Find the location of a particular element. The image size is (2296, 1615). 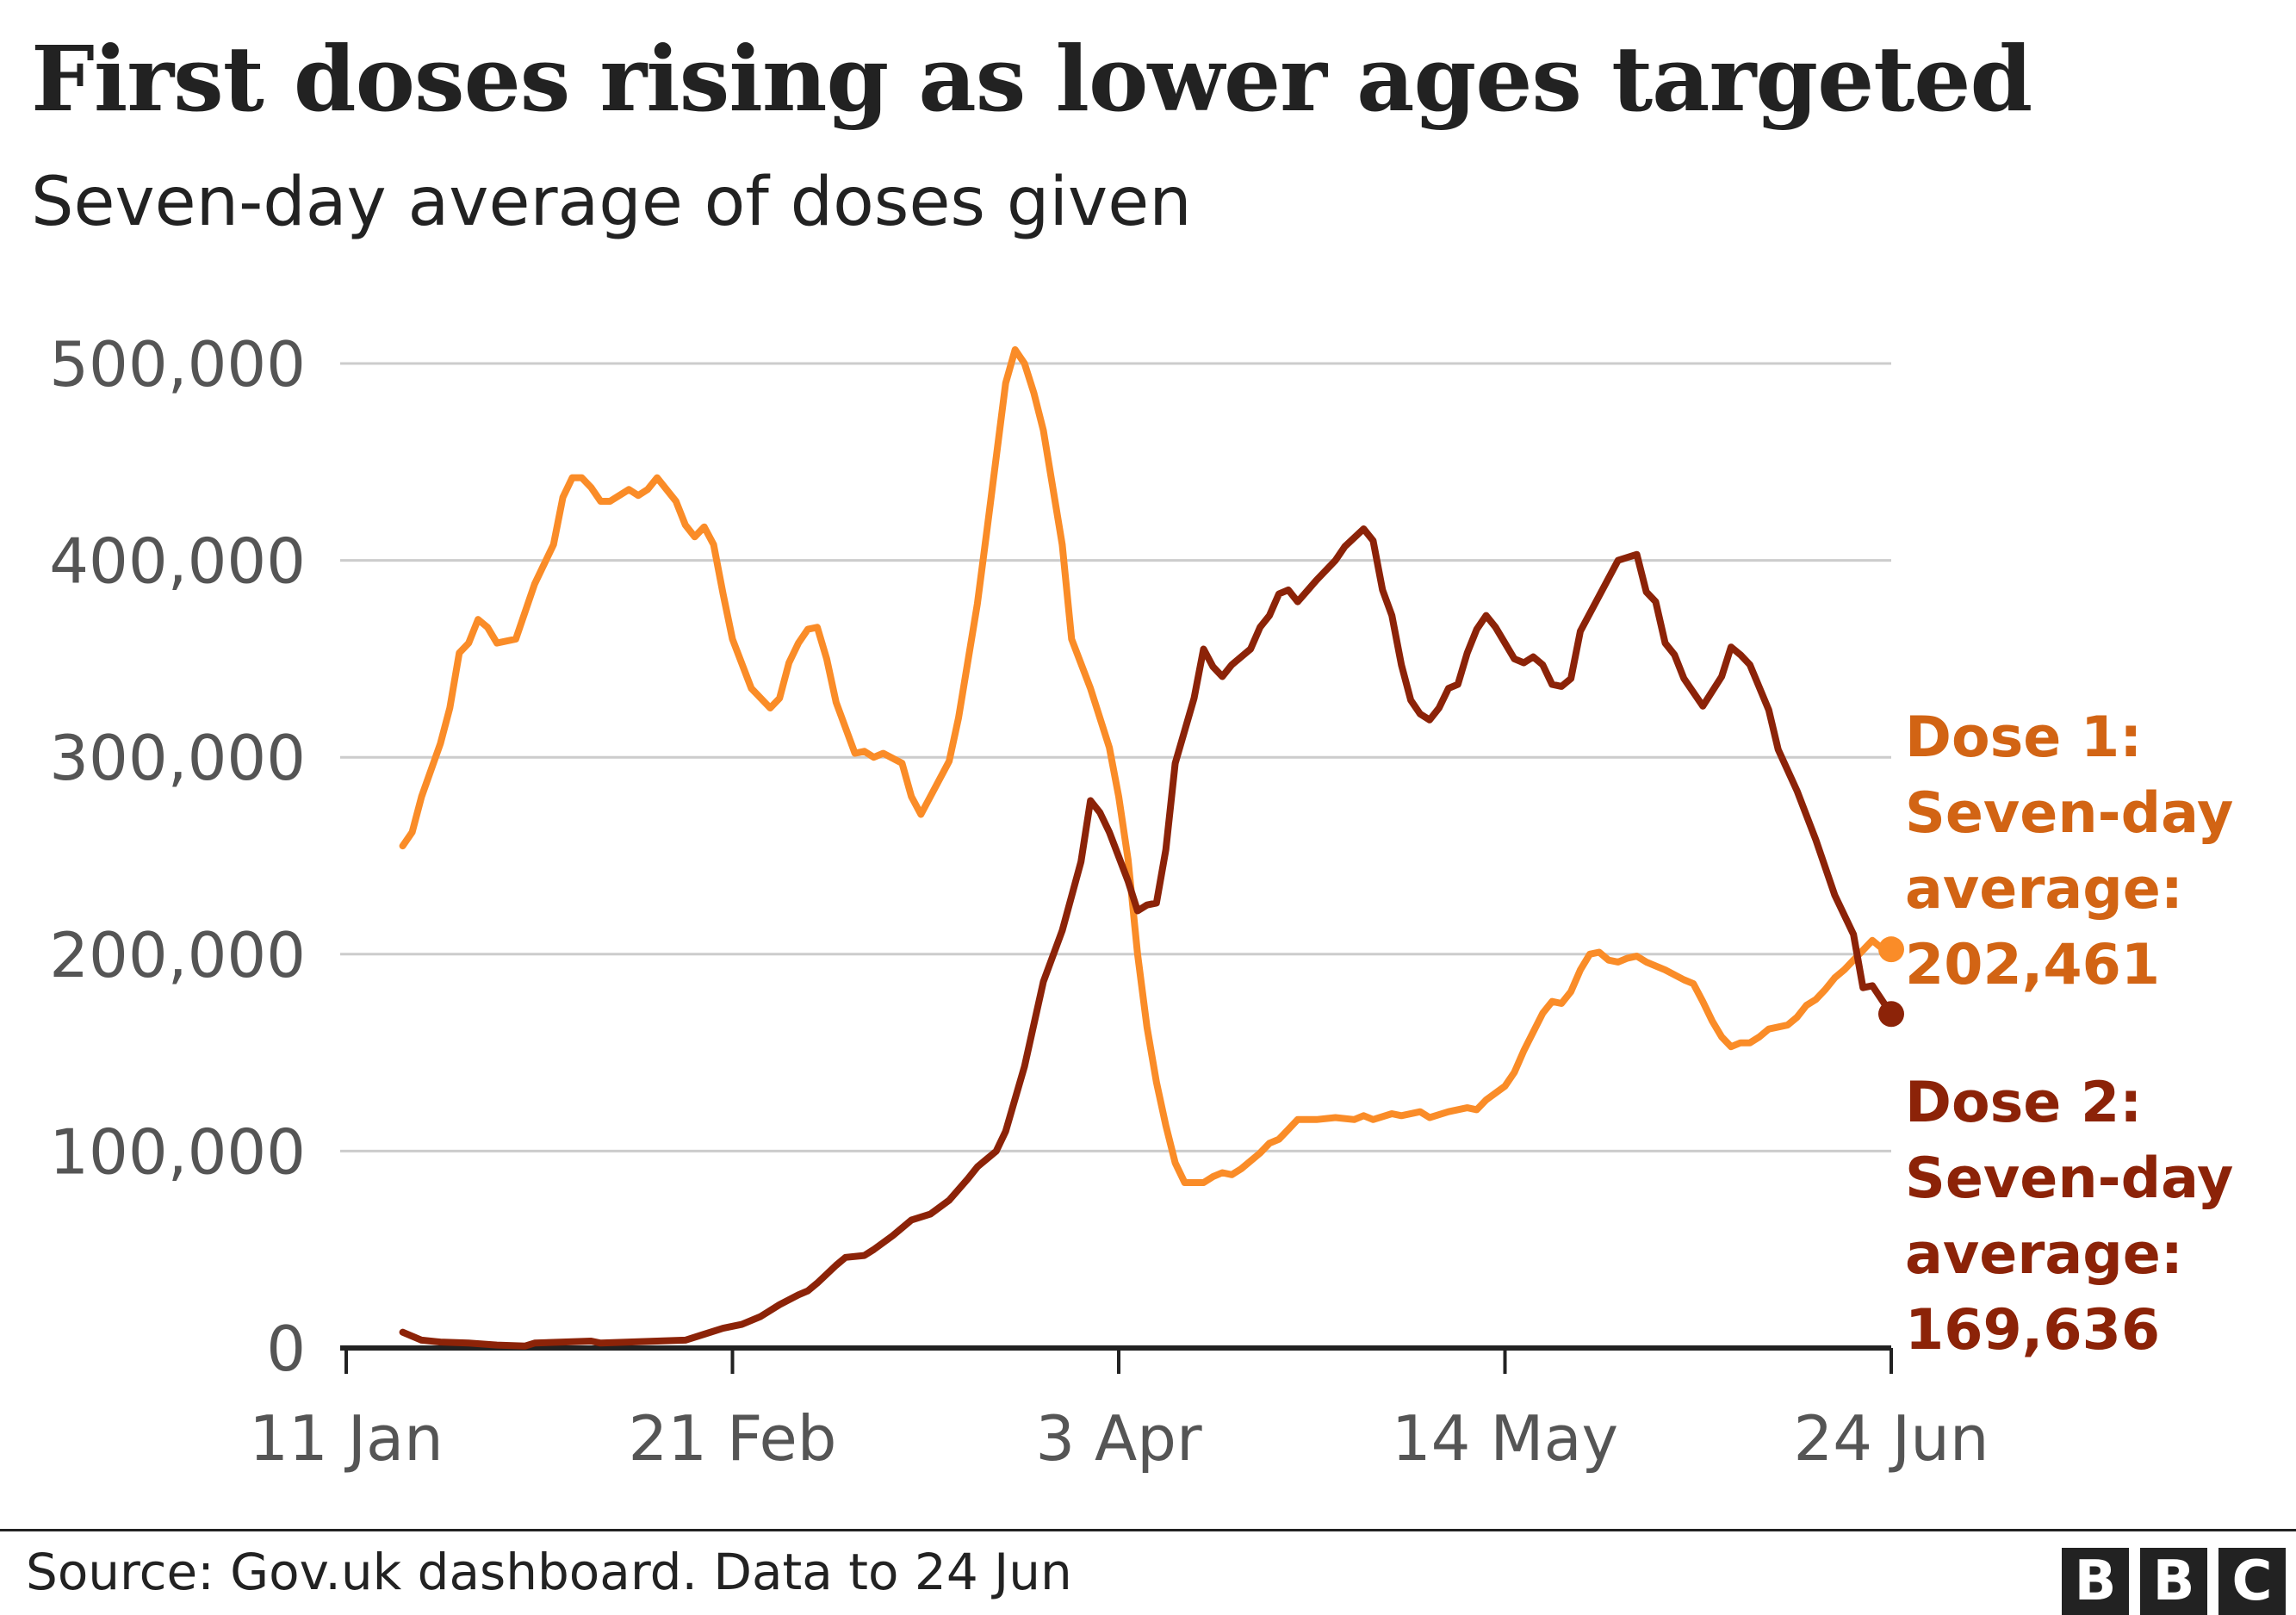

y-axis-ticks: 0 100,000 200,000 300,000 400,000 500,000 is located at coordinates (177, 856).